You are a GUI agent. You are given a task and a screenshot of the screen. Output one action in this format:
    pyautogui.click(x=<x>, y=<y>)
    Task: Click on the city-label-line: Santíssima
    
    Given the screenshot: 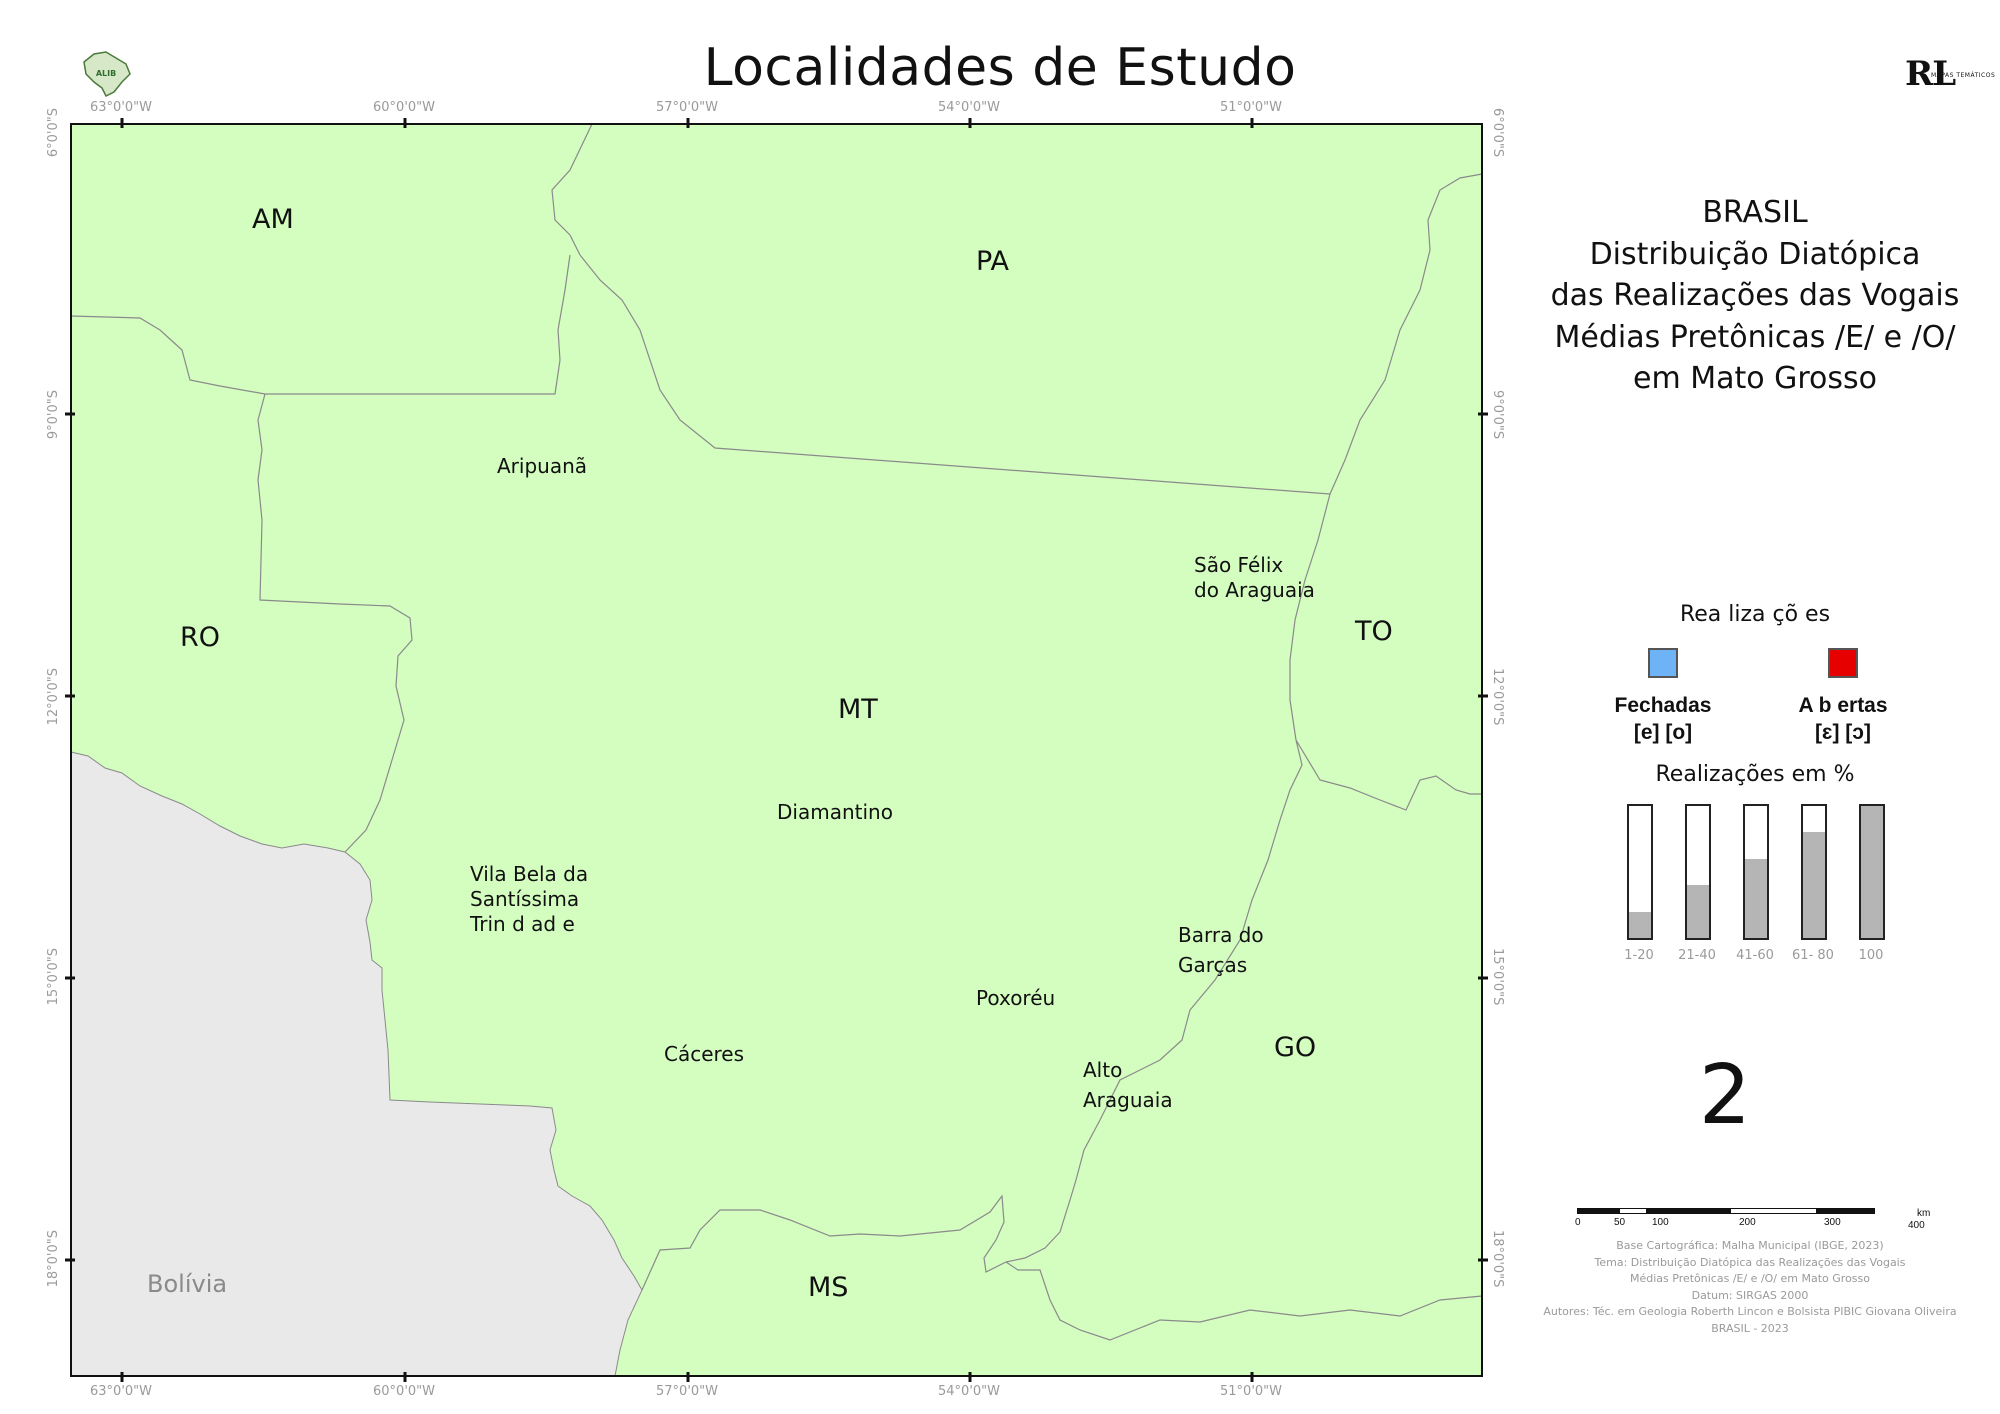 What is the action you would take?
    pyautogui.click(x=525, y=899)
    